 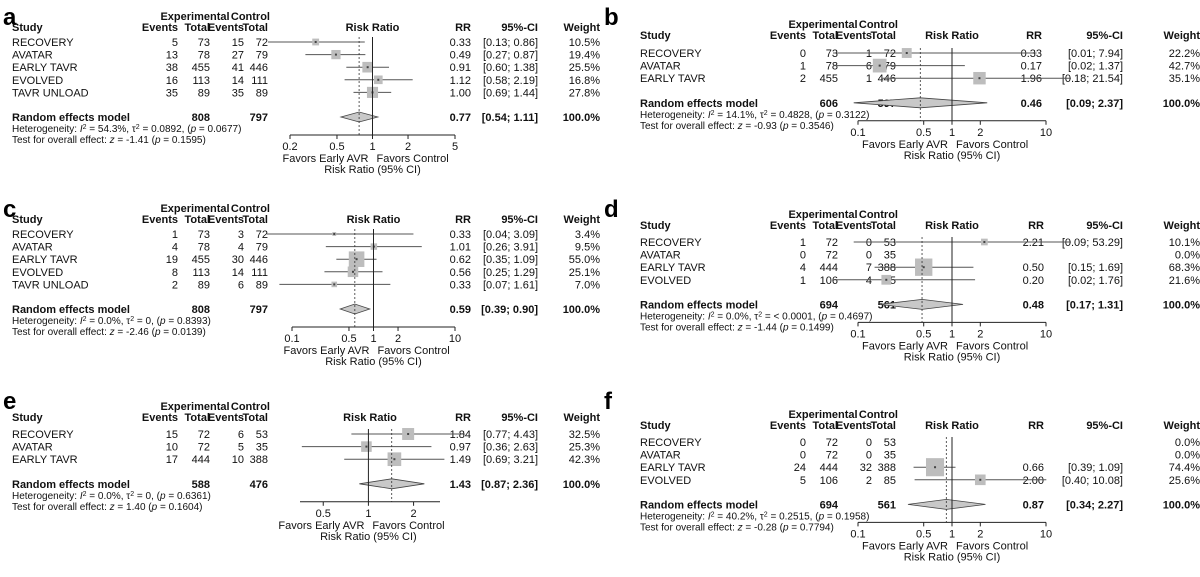 I want to click on exp-total: 113, so click(x=201, y=273).